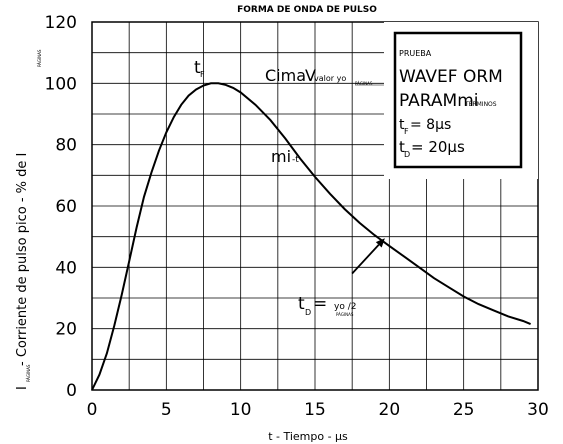 This screenshot has width=563, height=444. What do you see at coordinates (202, 74) in the screenshot?
I see `annotation-tf-sub: F` at bounding box center [202, 74].